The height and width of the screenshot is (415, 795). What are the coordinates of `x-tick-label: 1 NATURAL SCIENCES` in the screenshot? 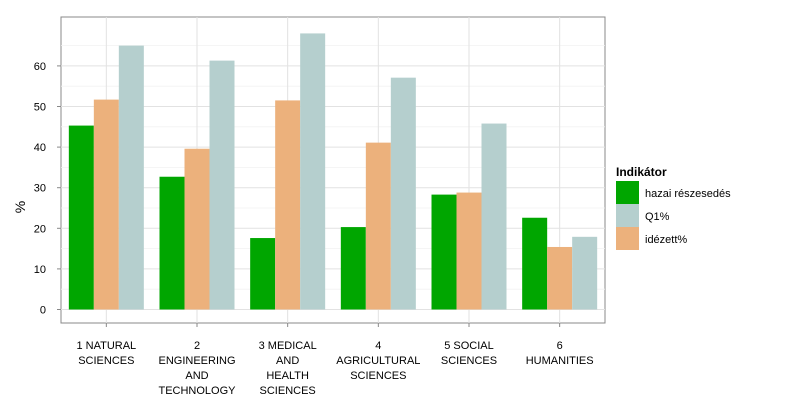 It's located at (106, 353).